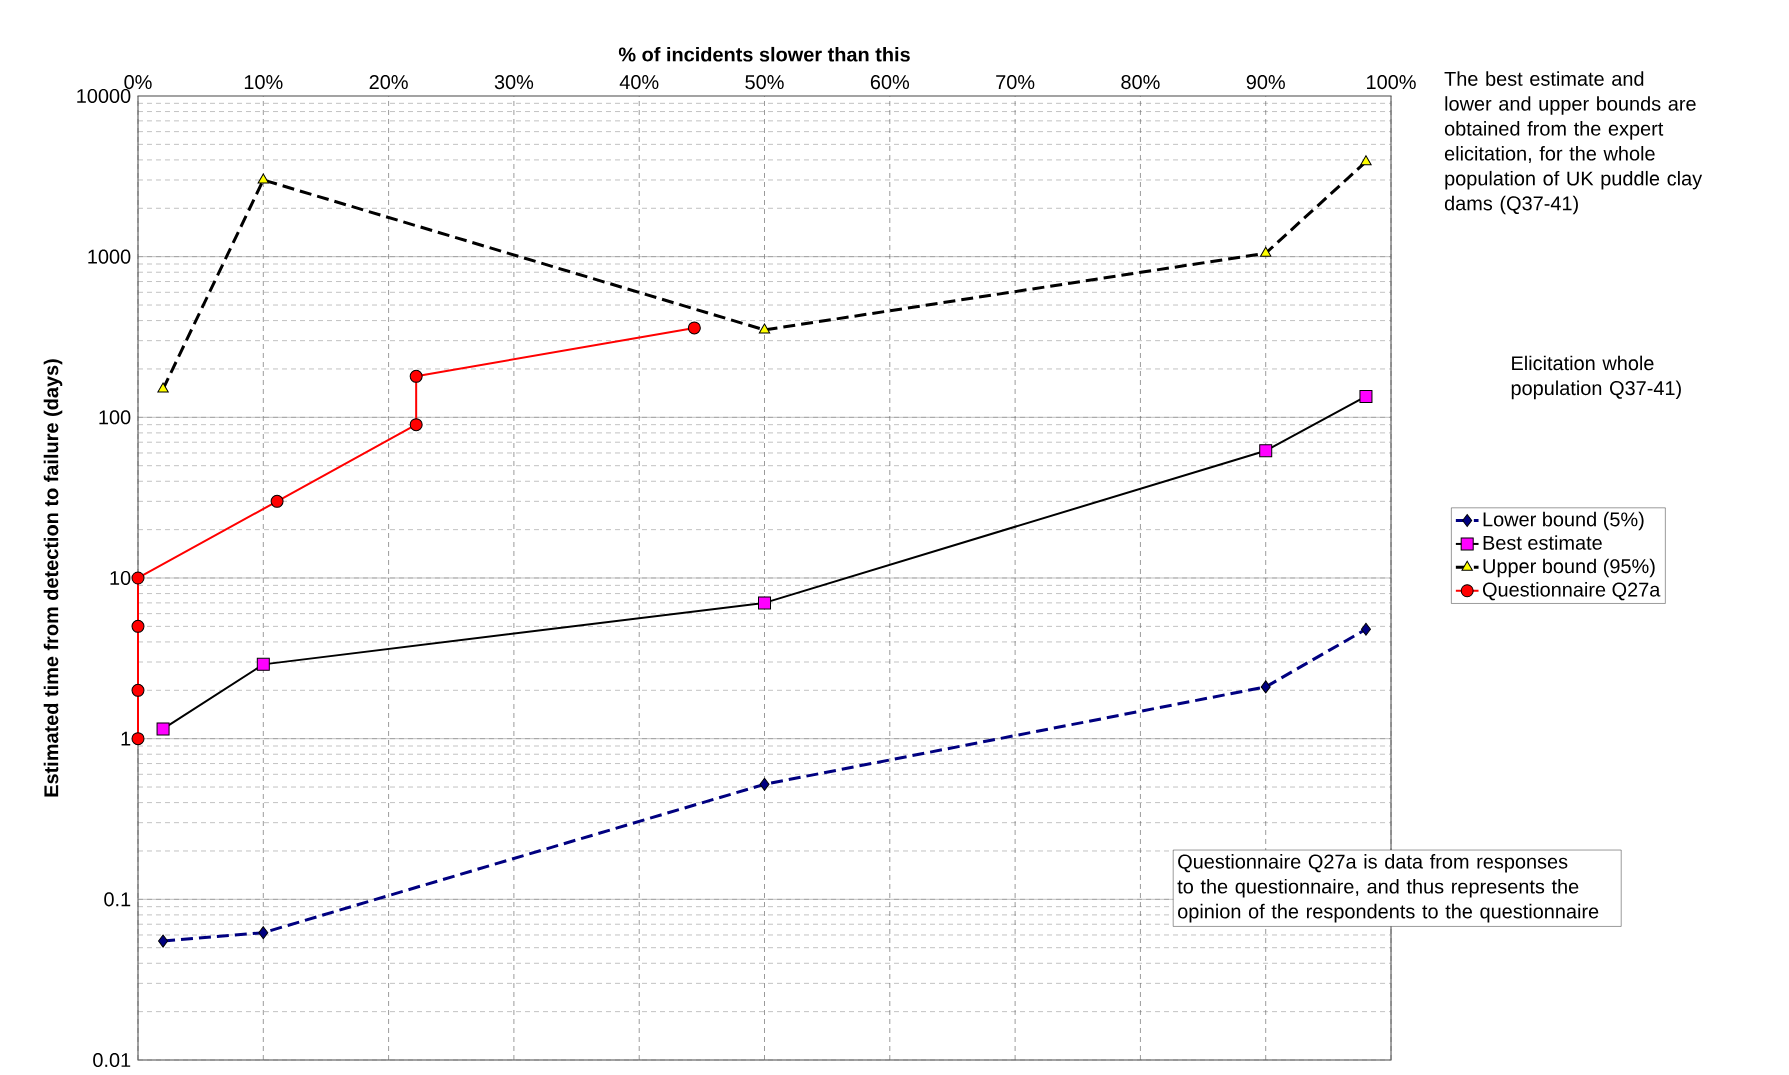 The height and width of the screenshot is (1075, 1789). Describe the element at coordinates (1573, 143) in the screenshot. I see `text: The best estimate and lower and upper bounds are obtained from the expert elicitation, for the whole population of UK puddle clay dams (Q37-41)` at that location.